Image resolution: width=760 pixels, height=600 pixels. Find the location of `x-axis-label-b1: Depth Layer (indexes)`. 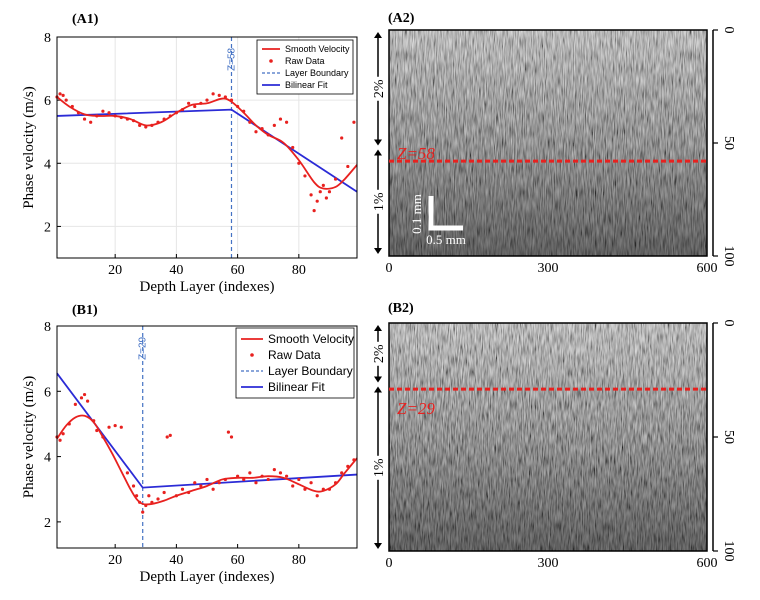

x-axis-label-b1: Depth Layer (indexes) is located at coordinates (207, 577).